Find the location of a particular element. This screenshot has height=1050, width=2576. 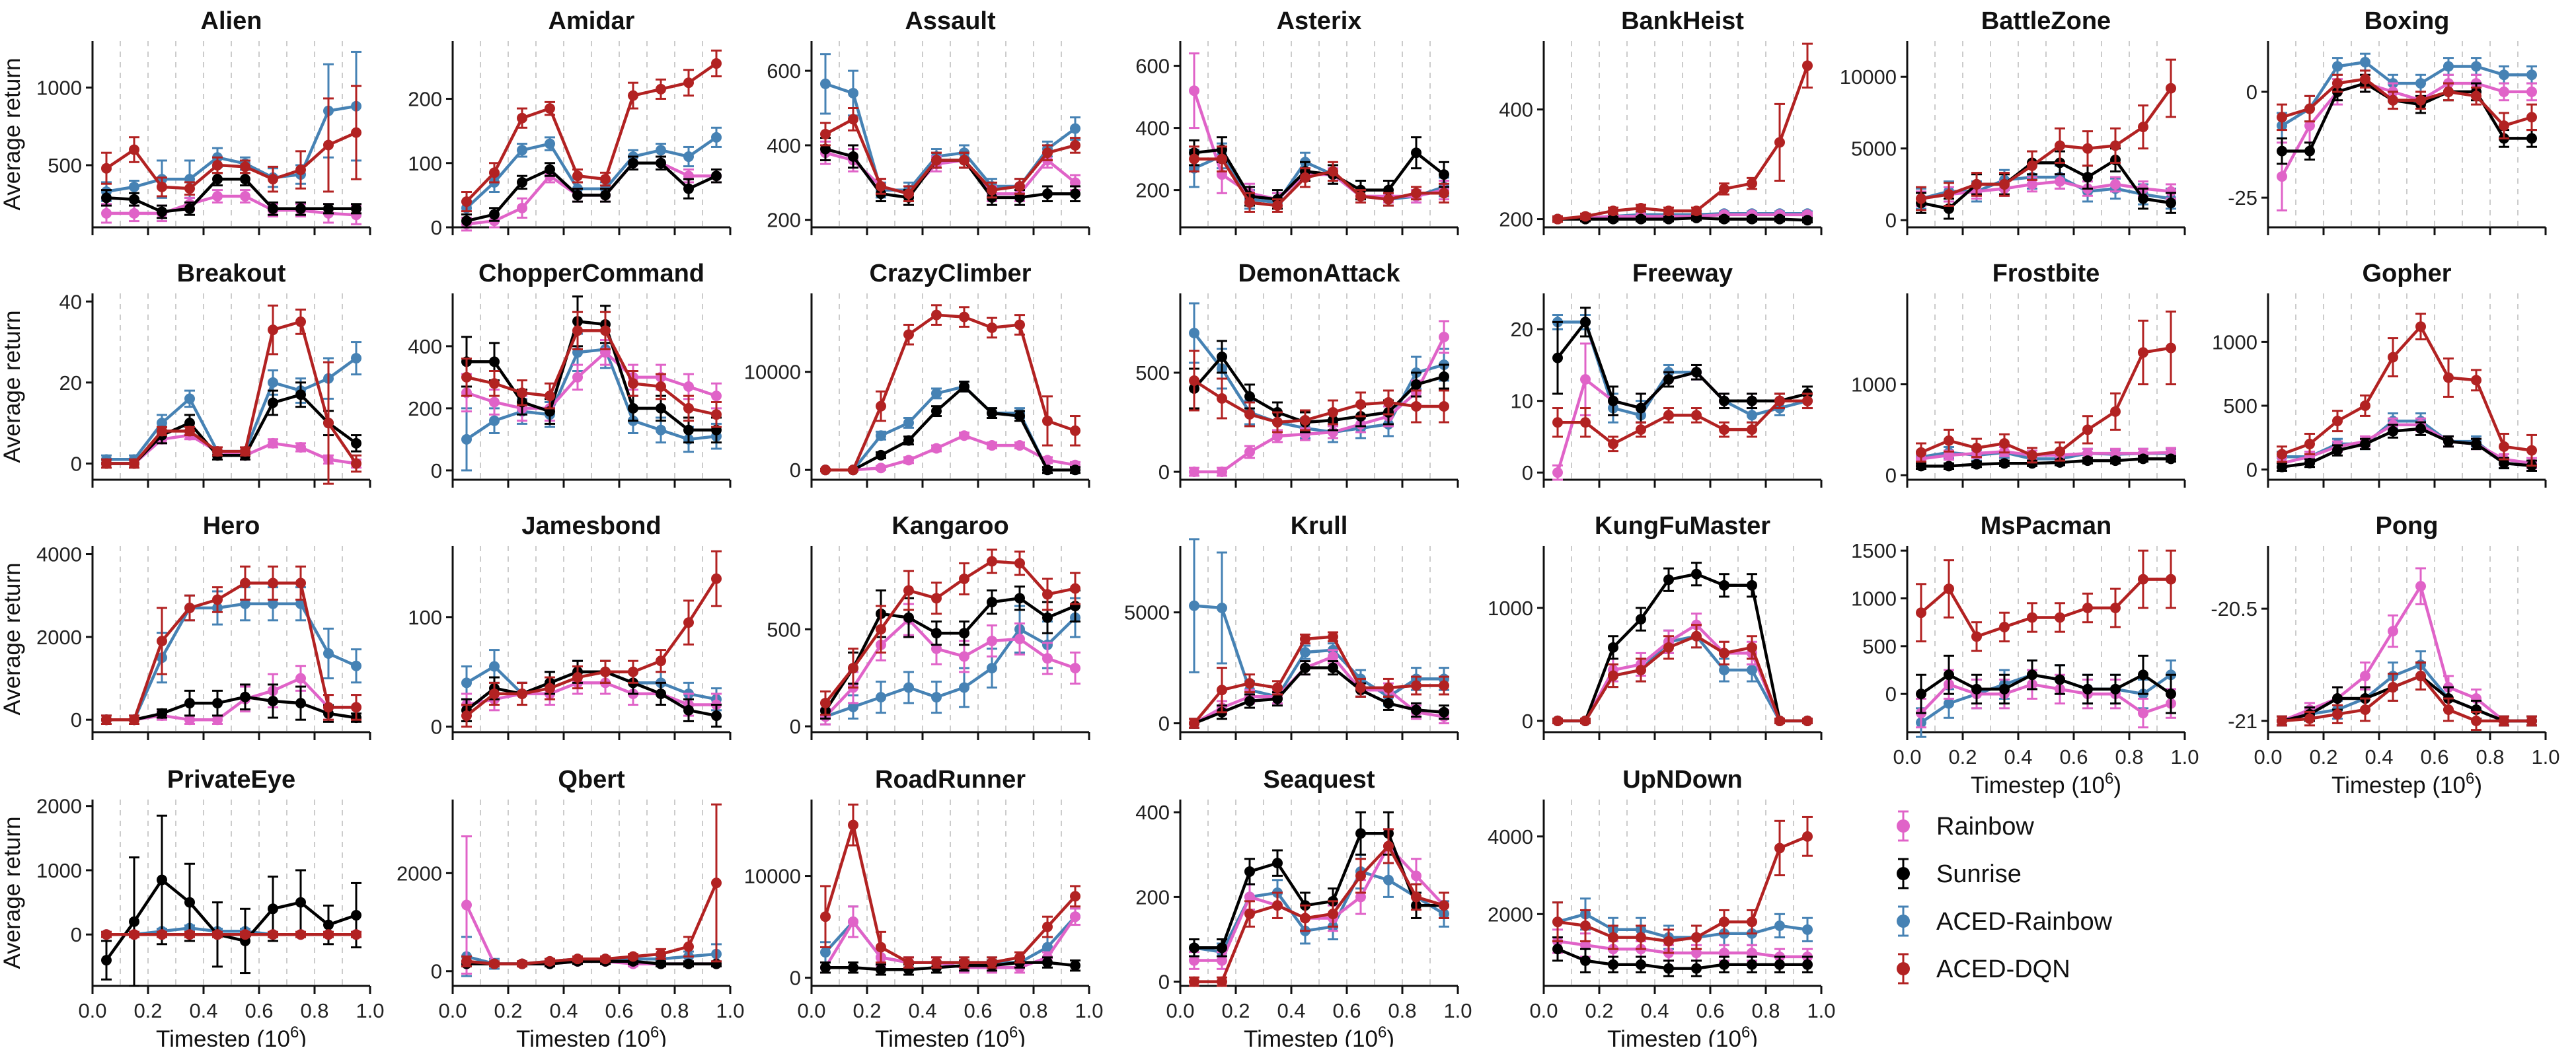

panel-title: Kangaroo is located at coordinates (950, 526).